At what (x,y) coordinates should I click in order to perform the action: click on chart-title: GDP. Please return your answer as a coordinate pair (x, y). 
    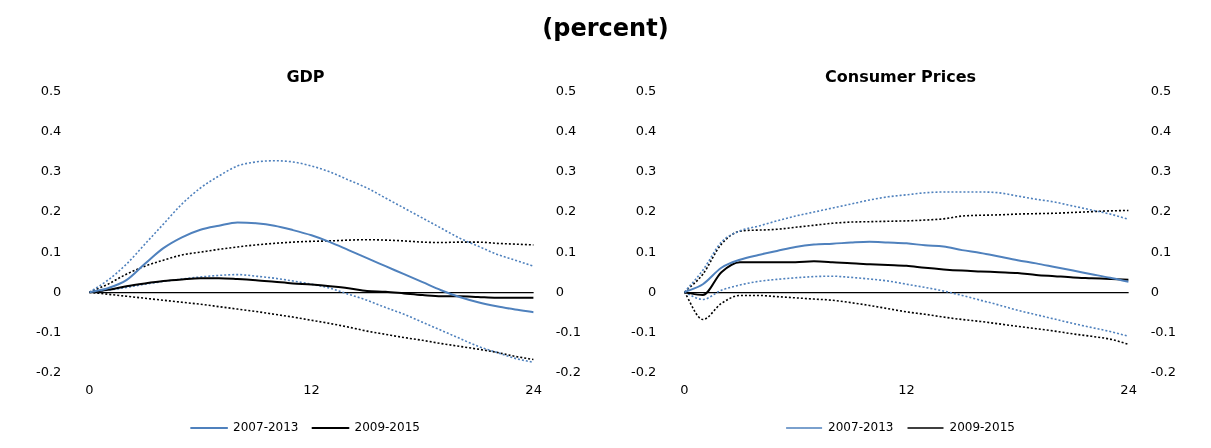
    Looking at the image, I should click on (305, 77).